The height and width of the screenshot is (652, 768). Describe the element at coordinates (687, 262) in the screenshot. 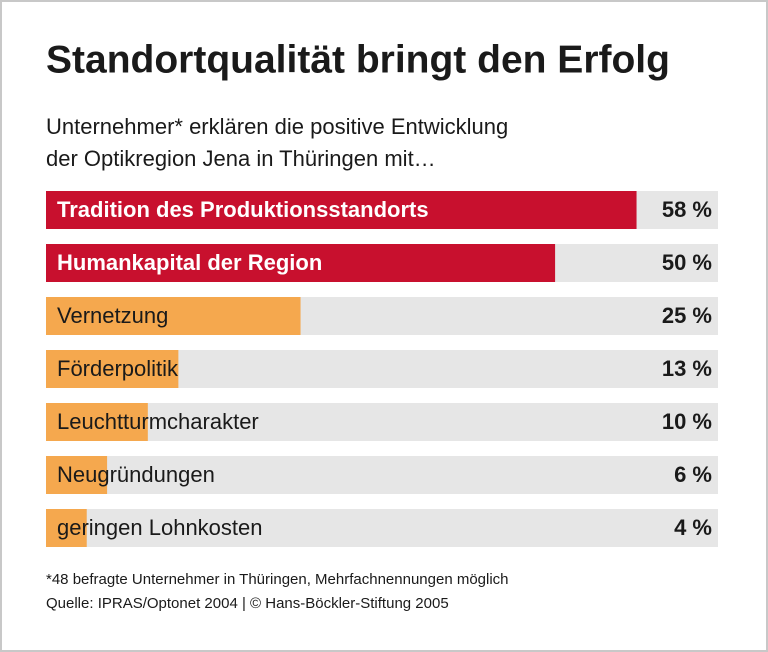

I see `value-label: 50 %` at that location.